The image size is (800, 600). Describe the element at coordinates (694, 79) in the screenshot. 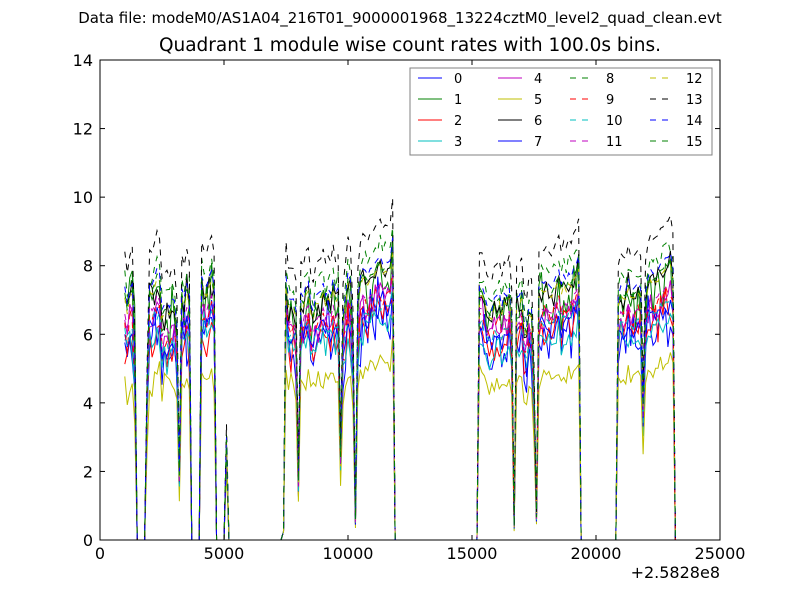

I see `legend-label-12: 12` at that location.